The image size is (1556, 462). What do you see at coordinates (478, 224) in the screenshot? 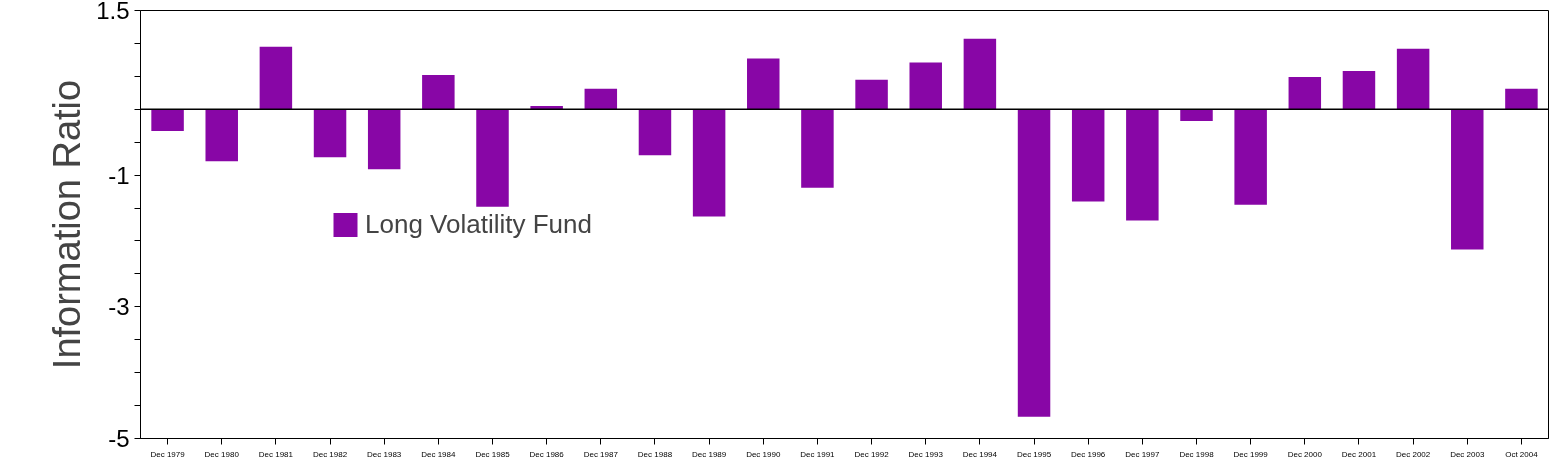
I see `legend-label: Long Volatility Fund` at bounding box center [478, 224].